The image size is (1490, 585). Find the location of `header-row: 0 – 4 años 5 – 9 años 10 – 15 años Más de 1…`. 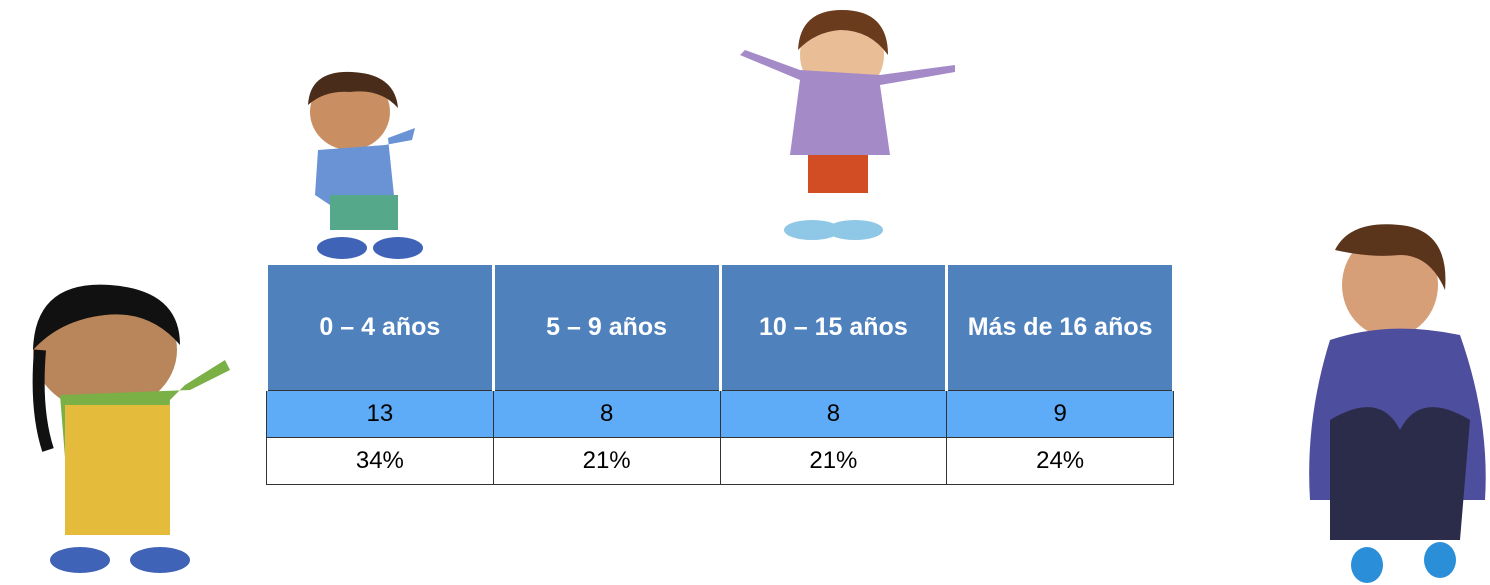

header-row: 0 – 4 años 5 – 9 años 10 – 15 años Más de 1… is located at coordinates (720, 328).